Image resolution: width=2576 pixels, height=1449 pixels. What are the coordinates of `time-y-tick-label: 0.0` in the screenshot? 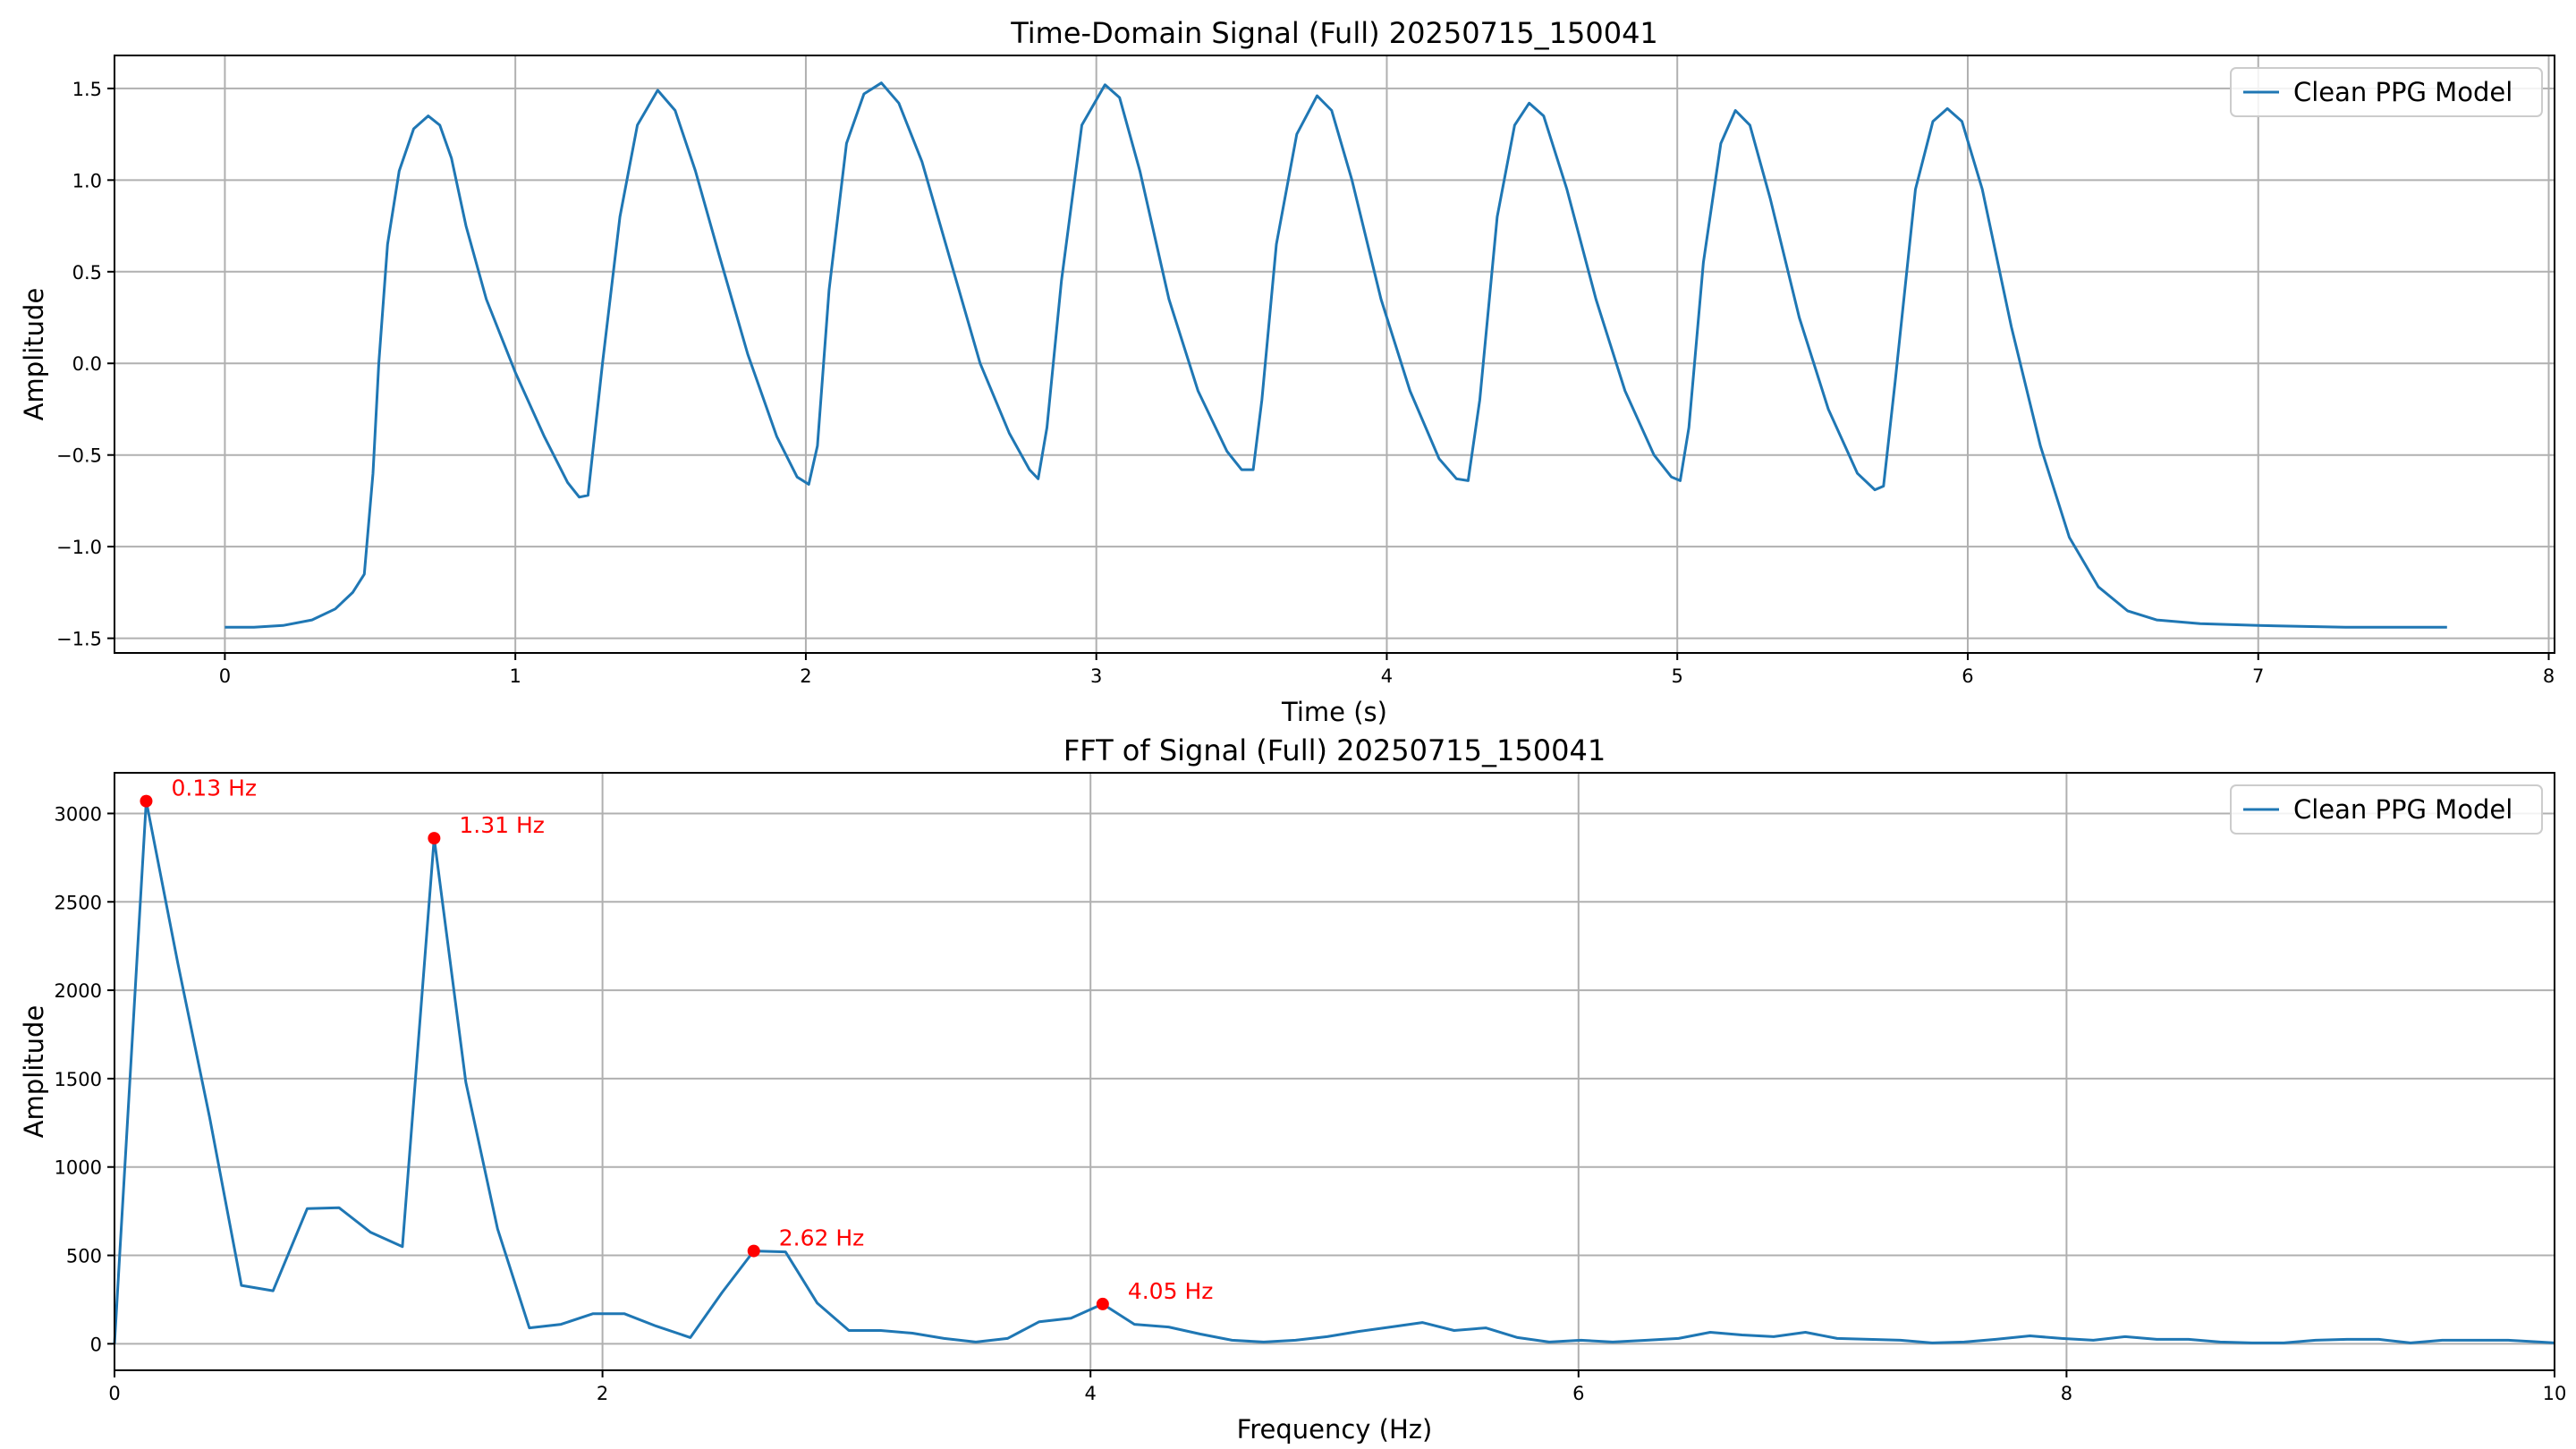 It's located at (87, 364).